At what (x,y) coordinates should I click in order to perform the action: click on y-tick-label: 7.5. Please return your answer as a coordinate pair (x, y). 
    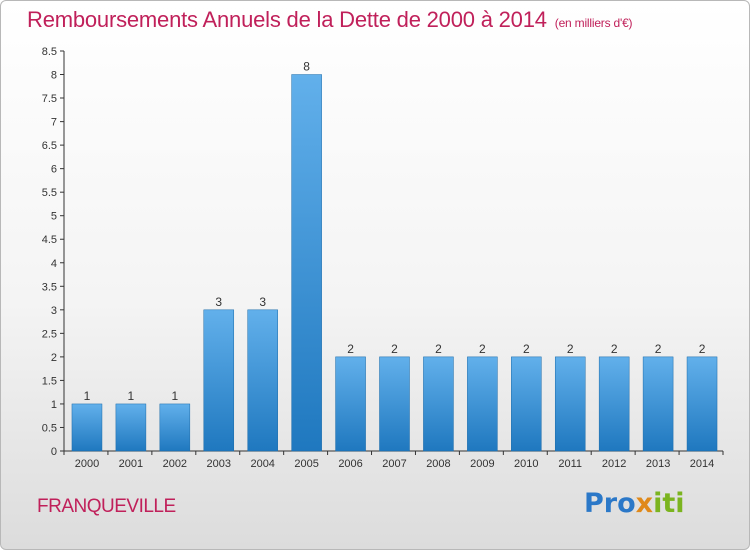
    Looking at the image, I should click on (49, 99).